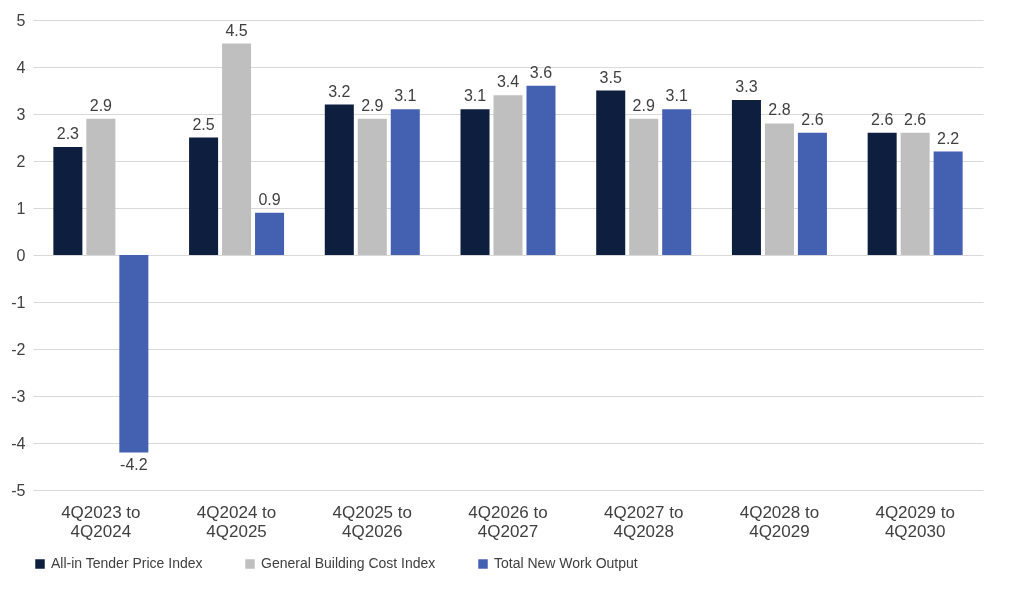  What do you see at coordinates (269, 199) in the screenshot?
I see `data-label: 0.9` at bounding box center [269, 199].